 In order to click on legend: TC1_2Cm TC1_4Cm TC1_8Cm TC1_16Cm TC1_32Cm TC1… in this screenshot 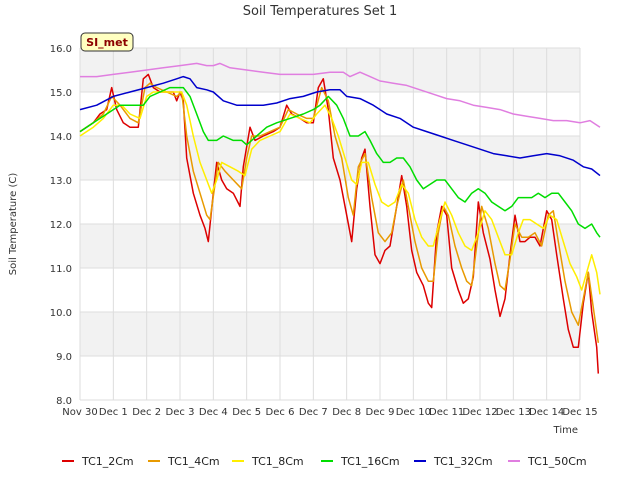, I will do `click(324, 461)`.